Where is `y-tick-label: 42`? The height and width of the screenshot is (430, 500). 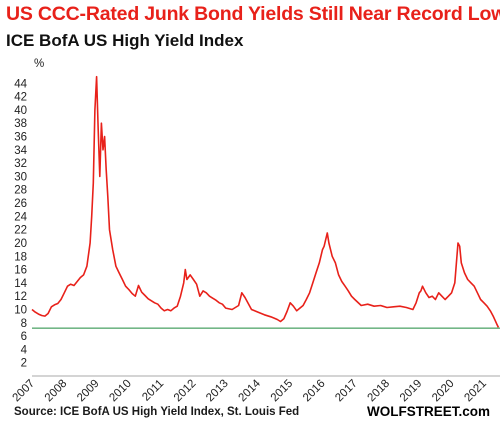 y-tick-label: 42 is located at coordinates (20, 98).